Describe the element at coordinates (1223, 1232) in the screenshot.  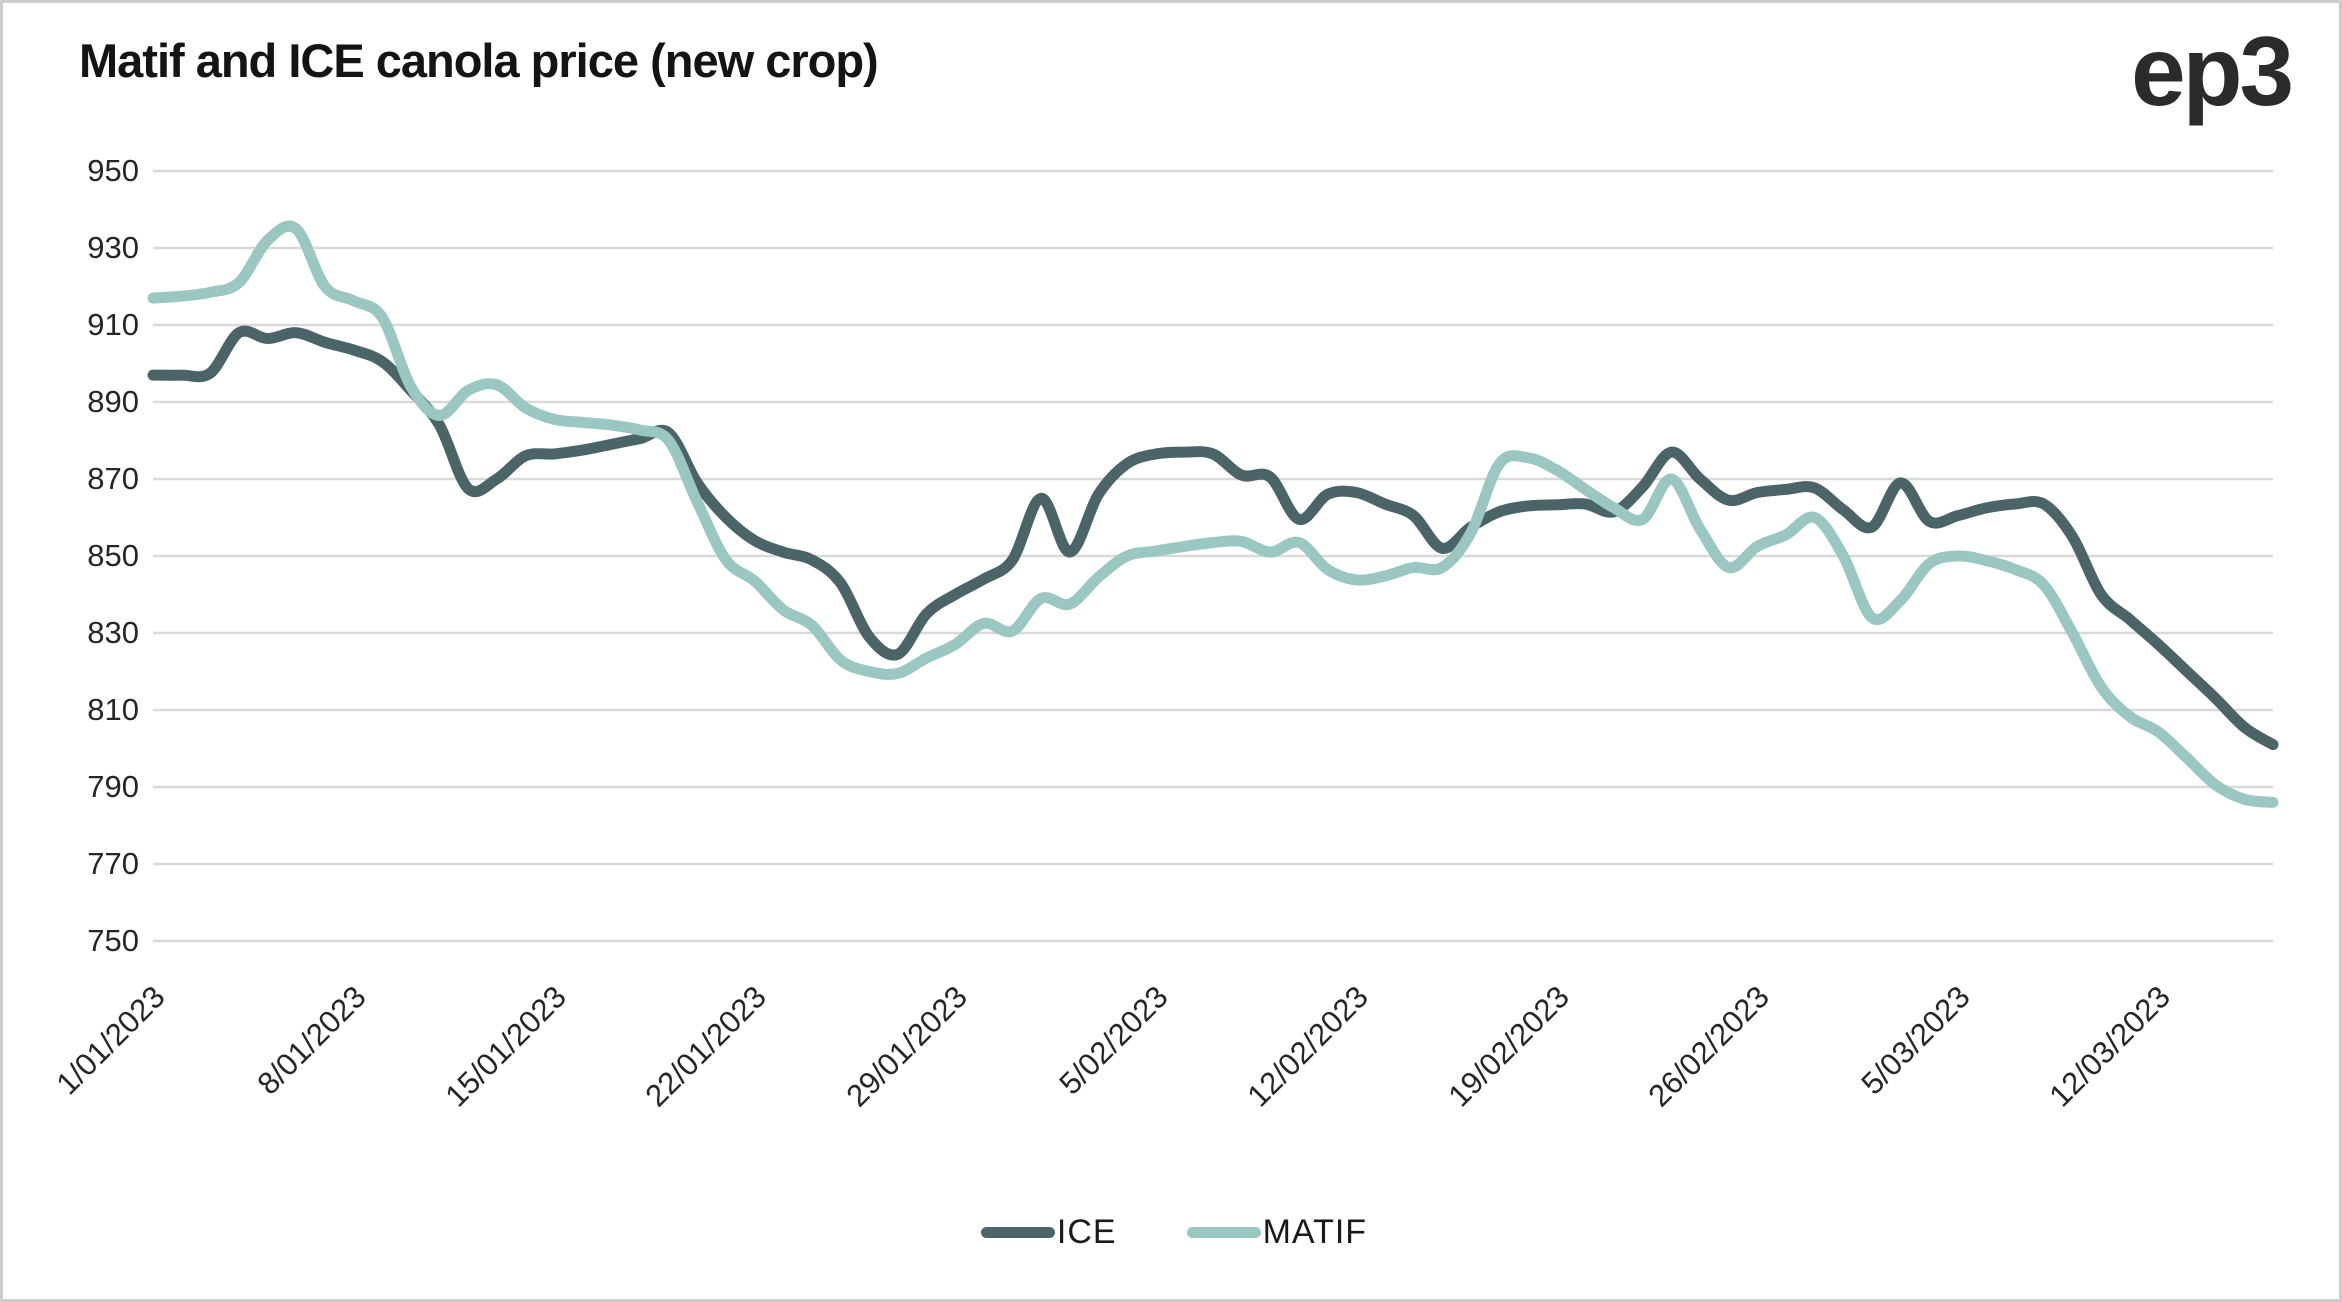
I see `legend-swatch-matif` at that location.